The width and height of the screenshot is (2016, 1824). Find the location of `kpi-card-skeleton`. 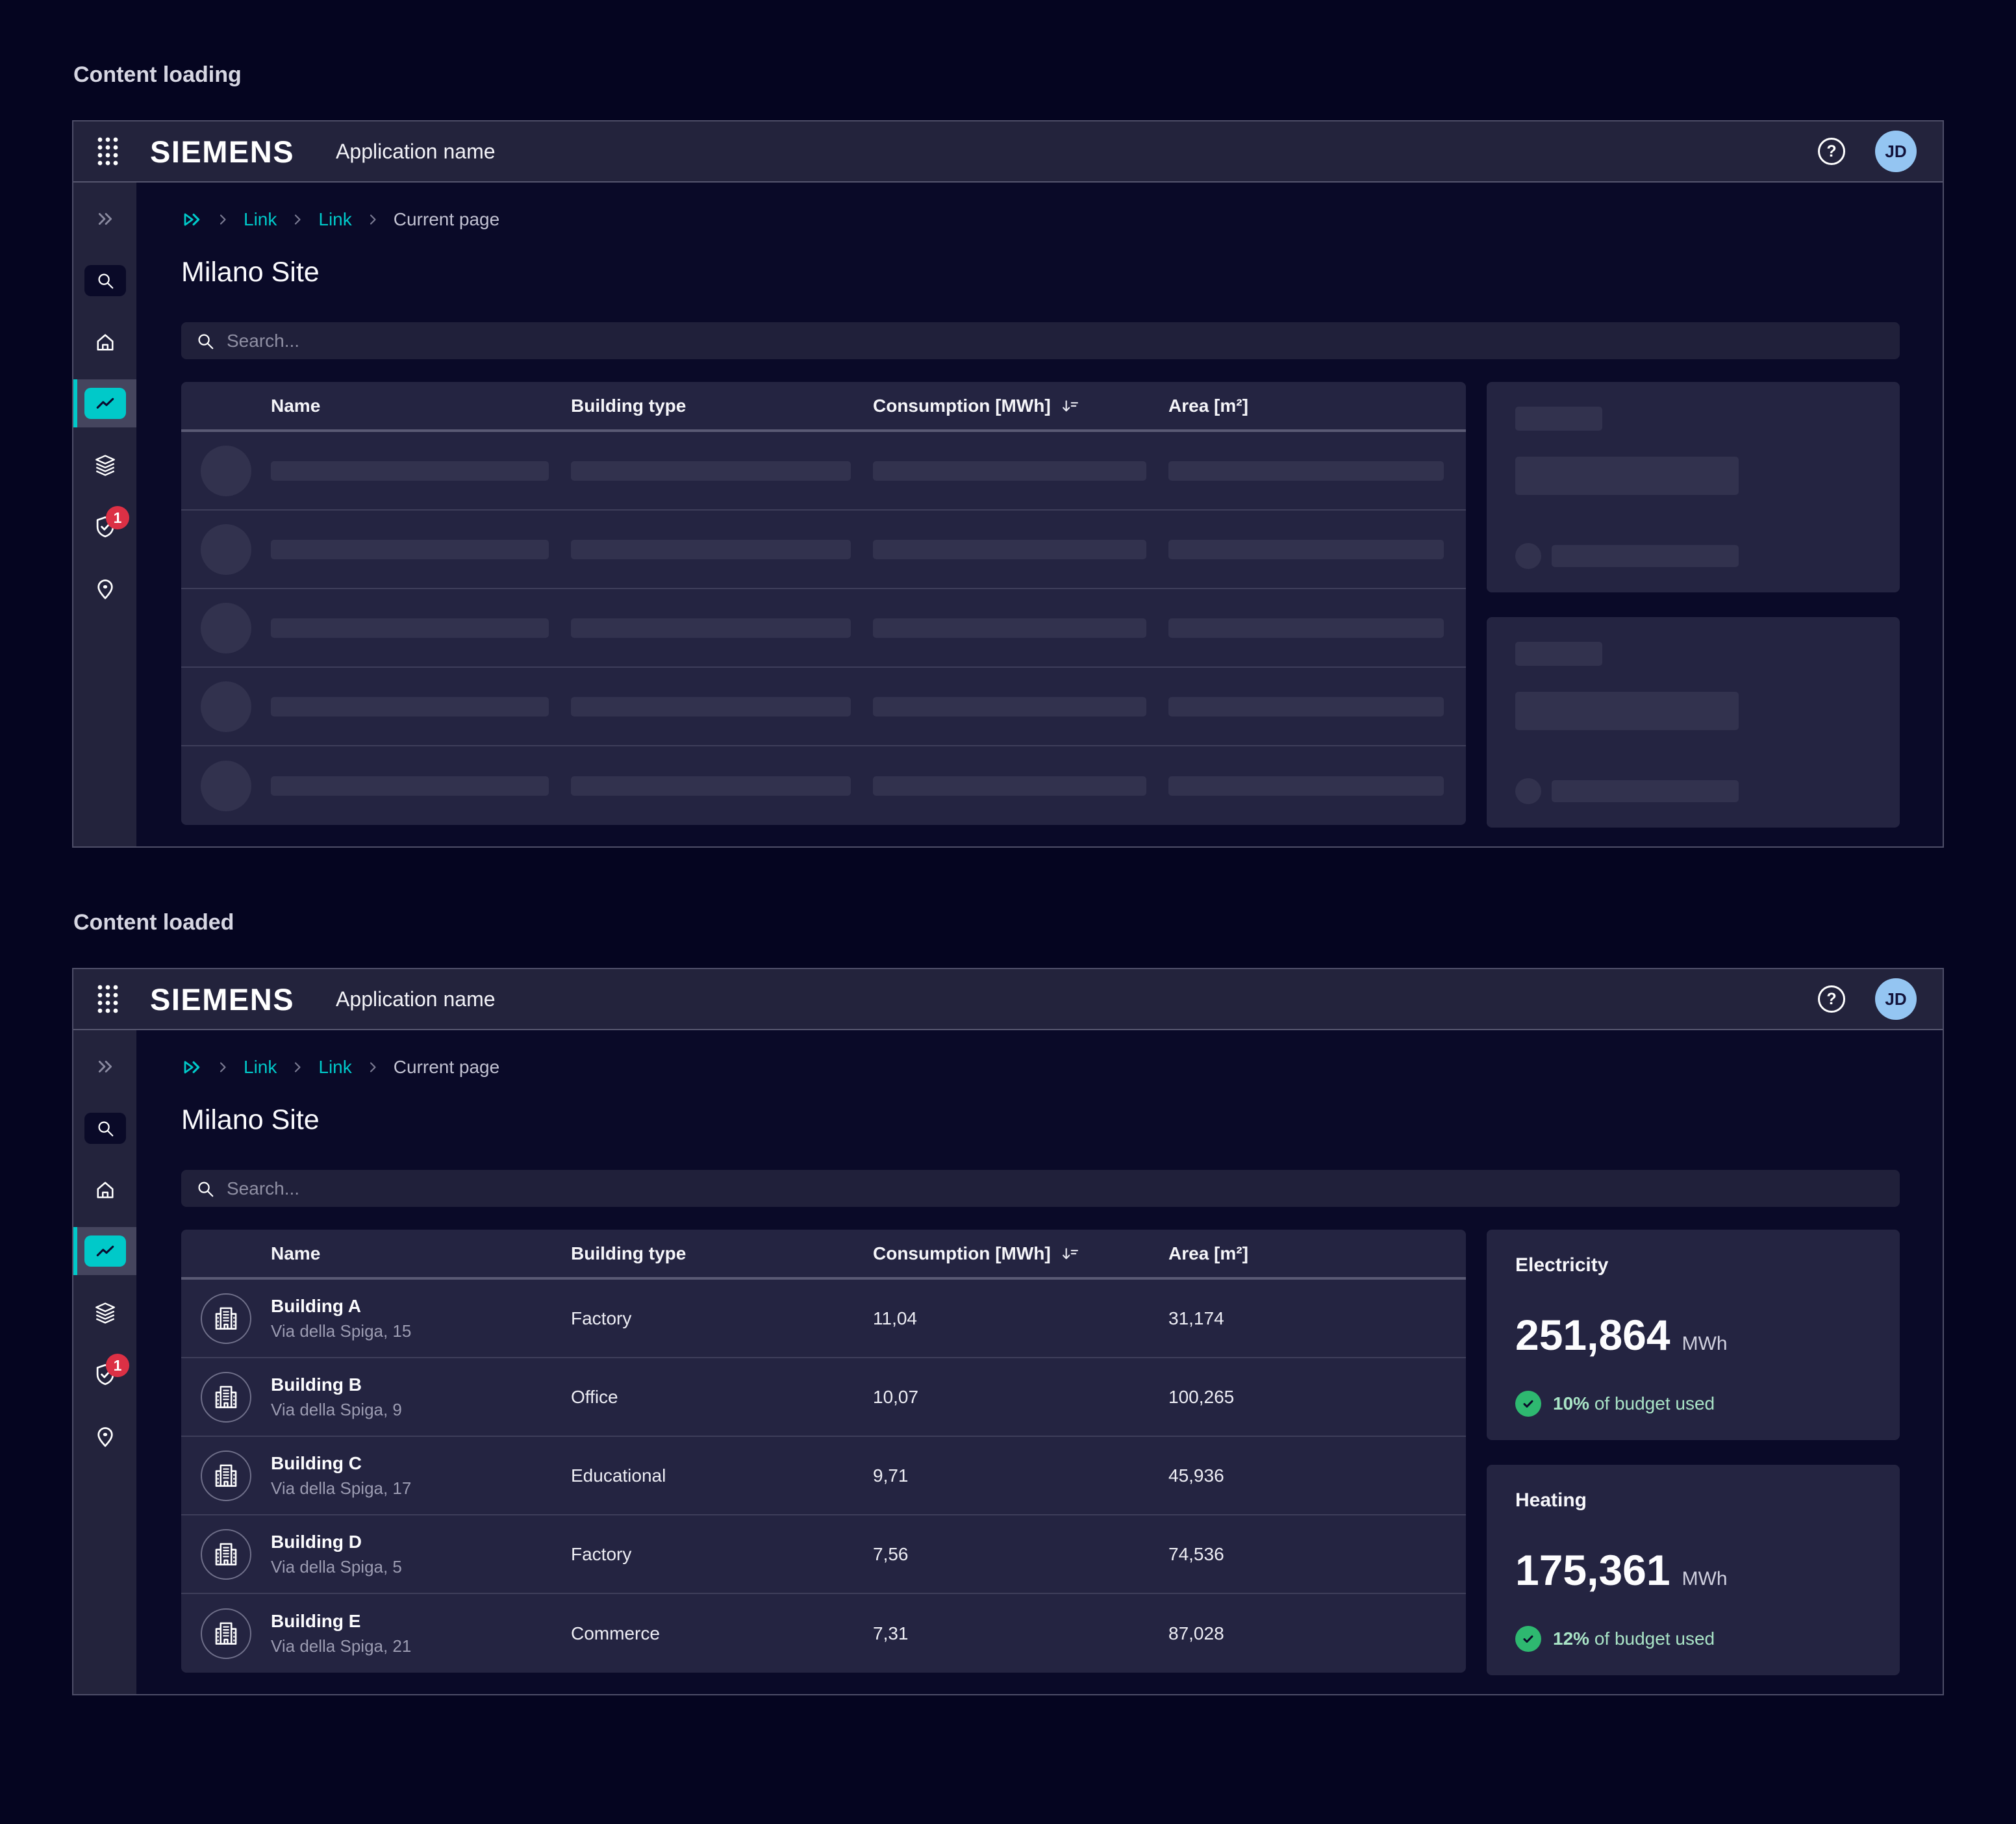

kpi-card-skeleton is located at coordinates (1694, 722).